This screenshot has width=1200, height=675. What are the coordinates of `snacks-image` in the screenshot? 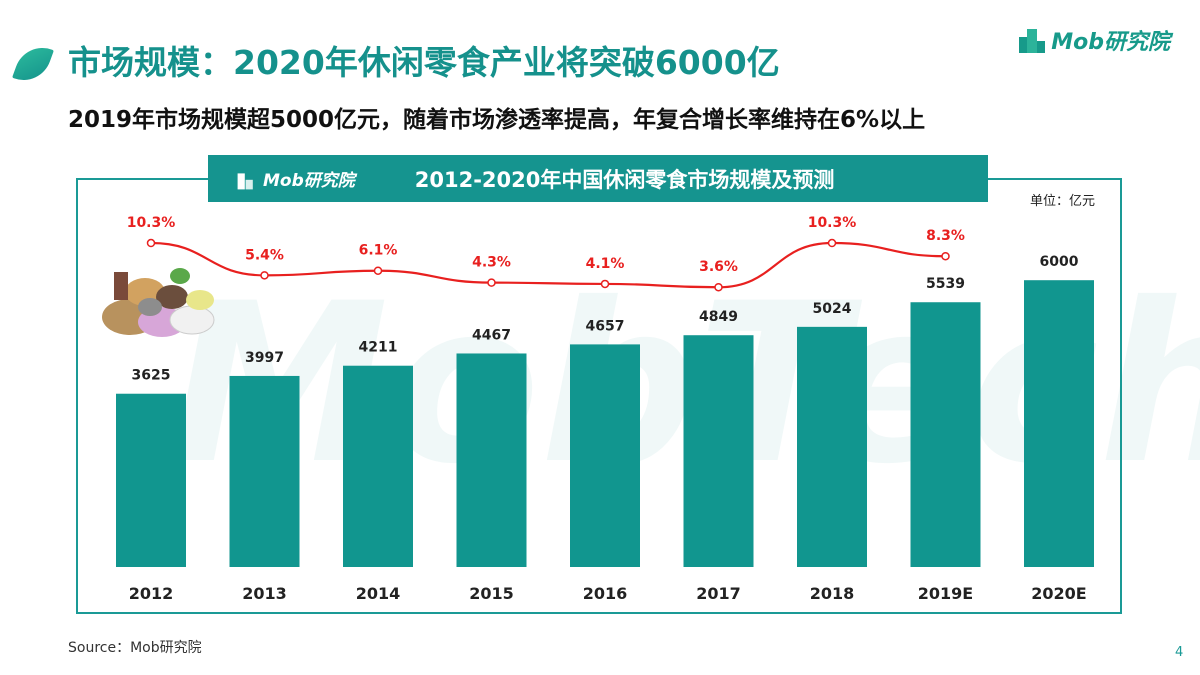 It's located at (158, 302).